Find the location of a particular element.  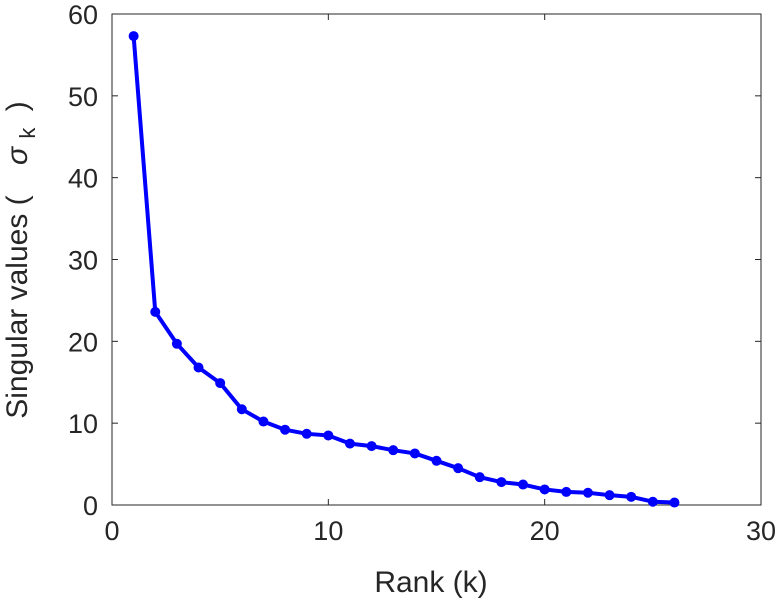

y-axis-label-symbol: σ is located at coordinates (17, 155).